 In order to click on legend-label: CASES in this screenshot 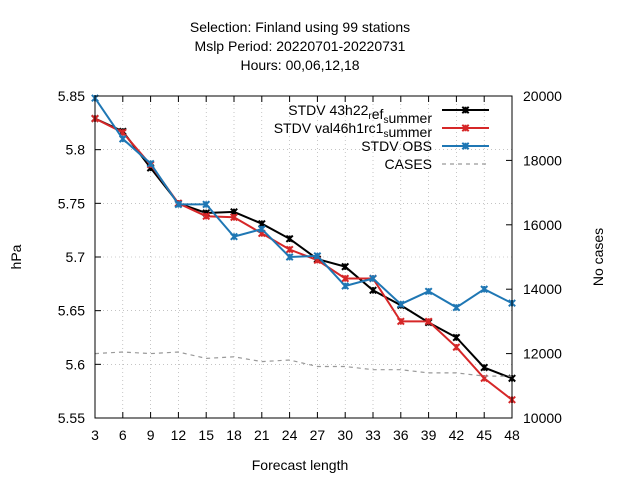, I will do `click(408, 164)`.